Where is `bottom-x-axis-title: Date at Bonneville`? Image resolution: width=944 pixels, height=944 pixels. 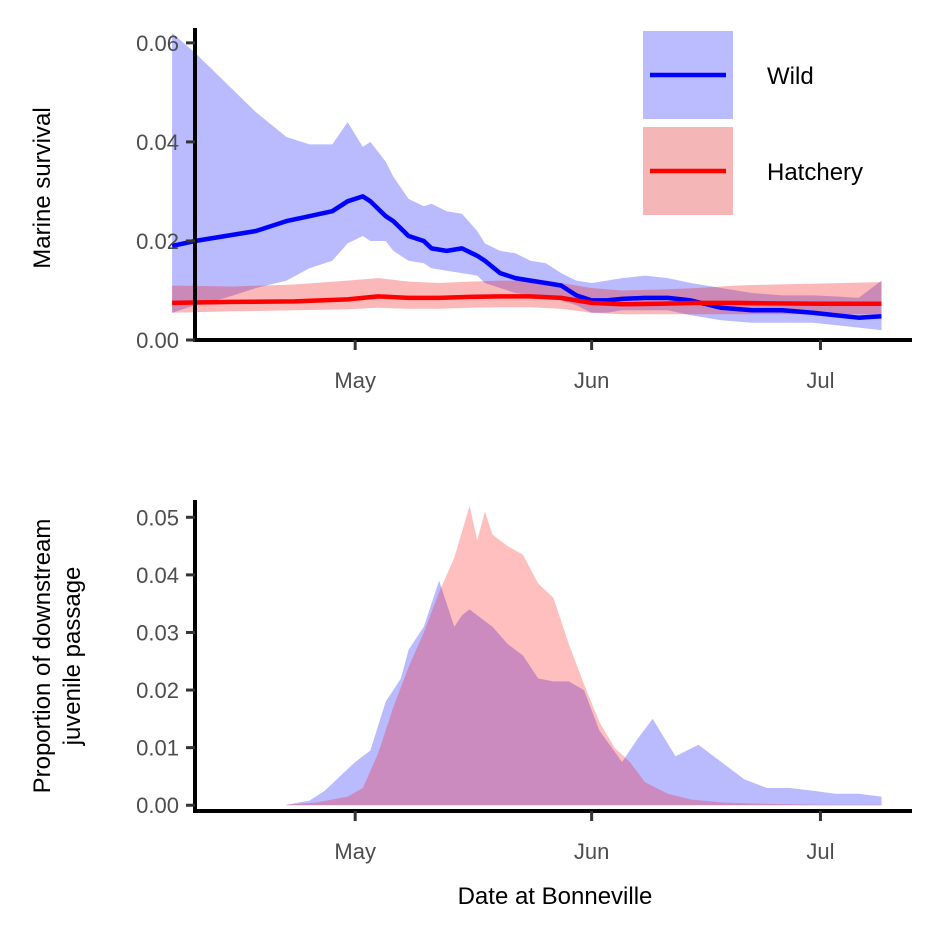 bottom-x-axis-title: Date at Bonneville is located at coordinates (555, 896).